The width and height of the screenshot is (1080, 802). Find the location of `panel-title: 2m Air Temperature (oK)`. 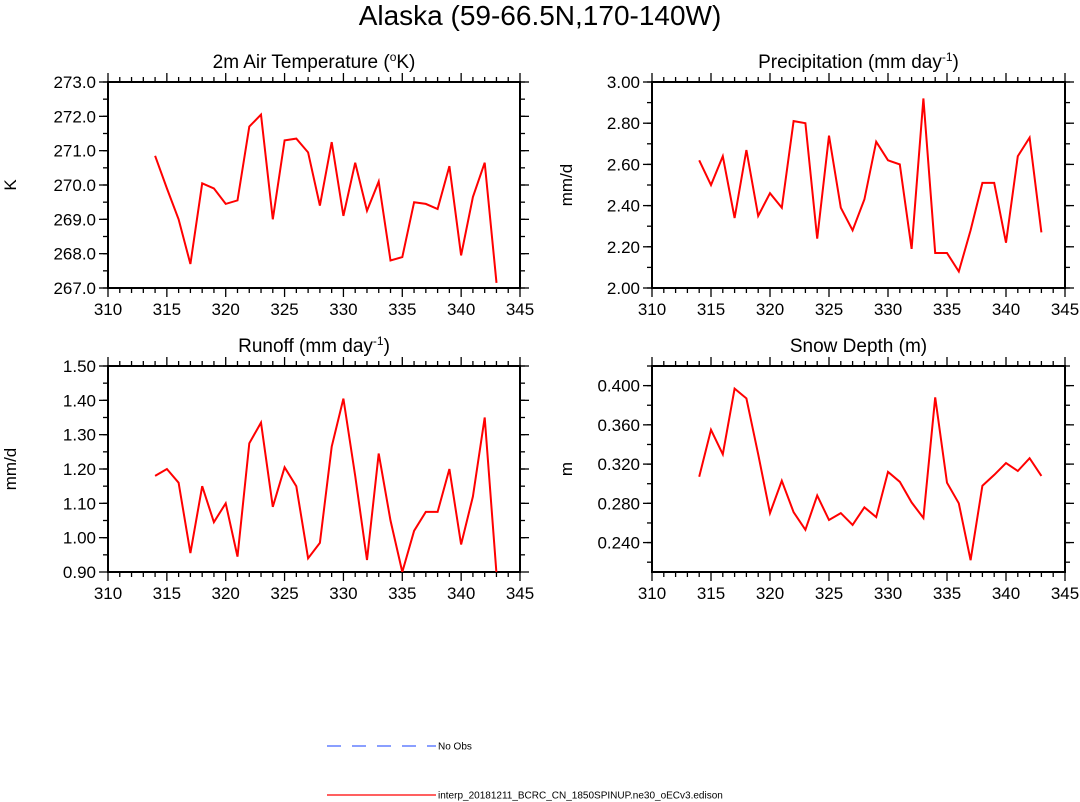

panel-title: 2m Air Temperature (oK) is located at coordinates (314, 61).